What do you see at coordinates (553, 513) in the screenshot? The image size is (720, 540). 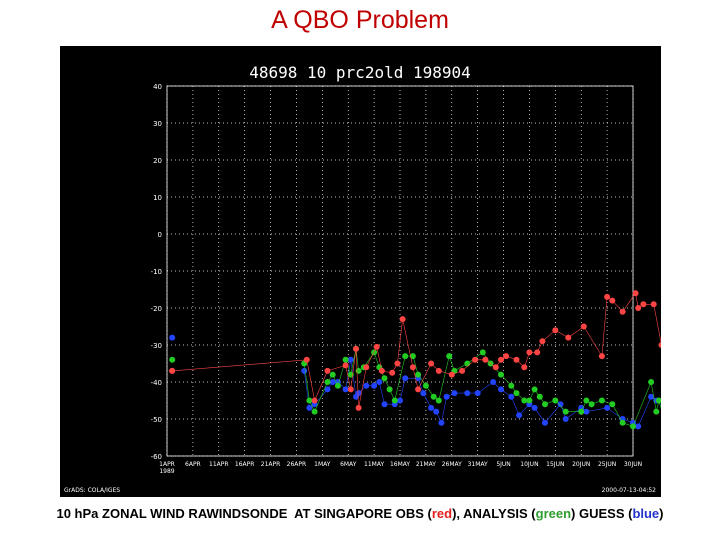 I see `caption-green-word: green` at bounding box center [553, 513].